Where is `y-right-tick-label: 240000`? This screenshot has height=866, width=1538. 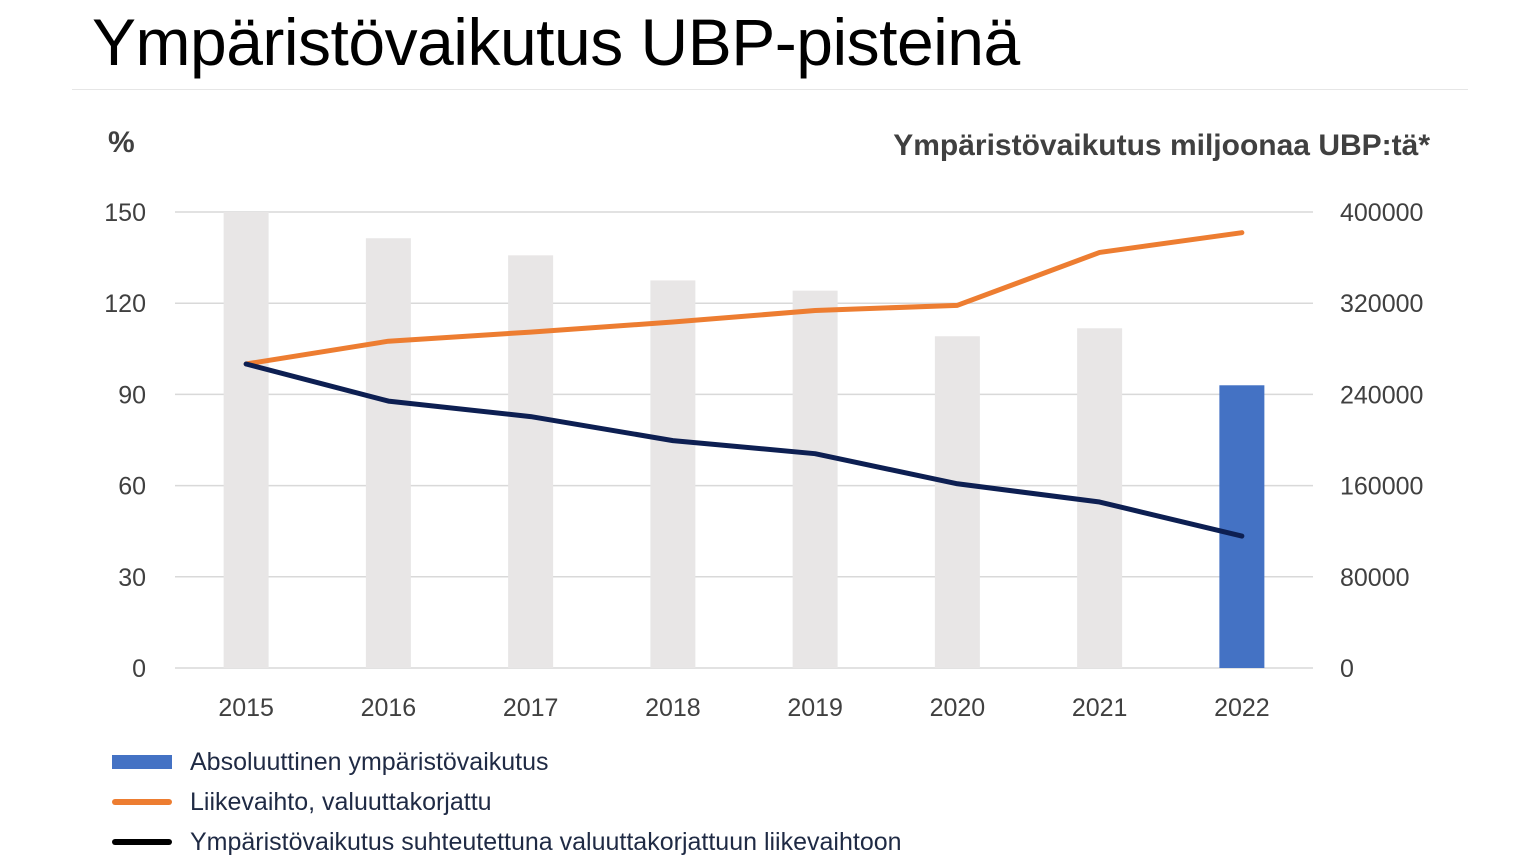
y-right-tick-label: 240000 is located at coordinates (1381, 395).